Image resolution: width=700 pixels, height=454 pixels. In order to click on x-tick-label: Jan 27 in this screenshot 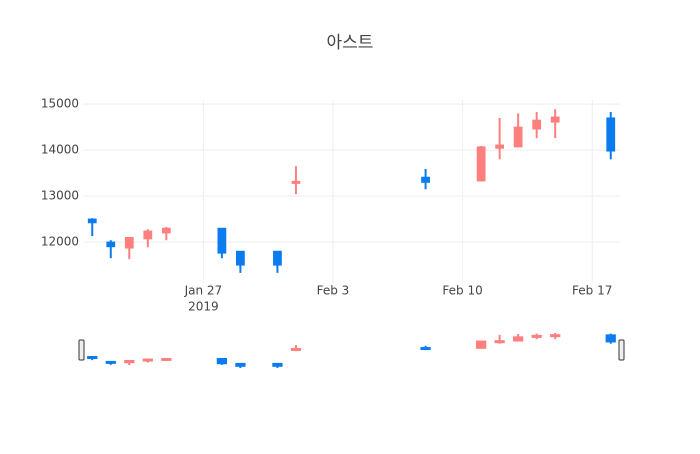, I will do `click(203, 291)`.